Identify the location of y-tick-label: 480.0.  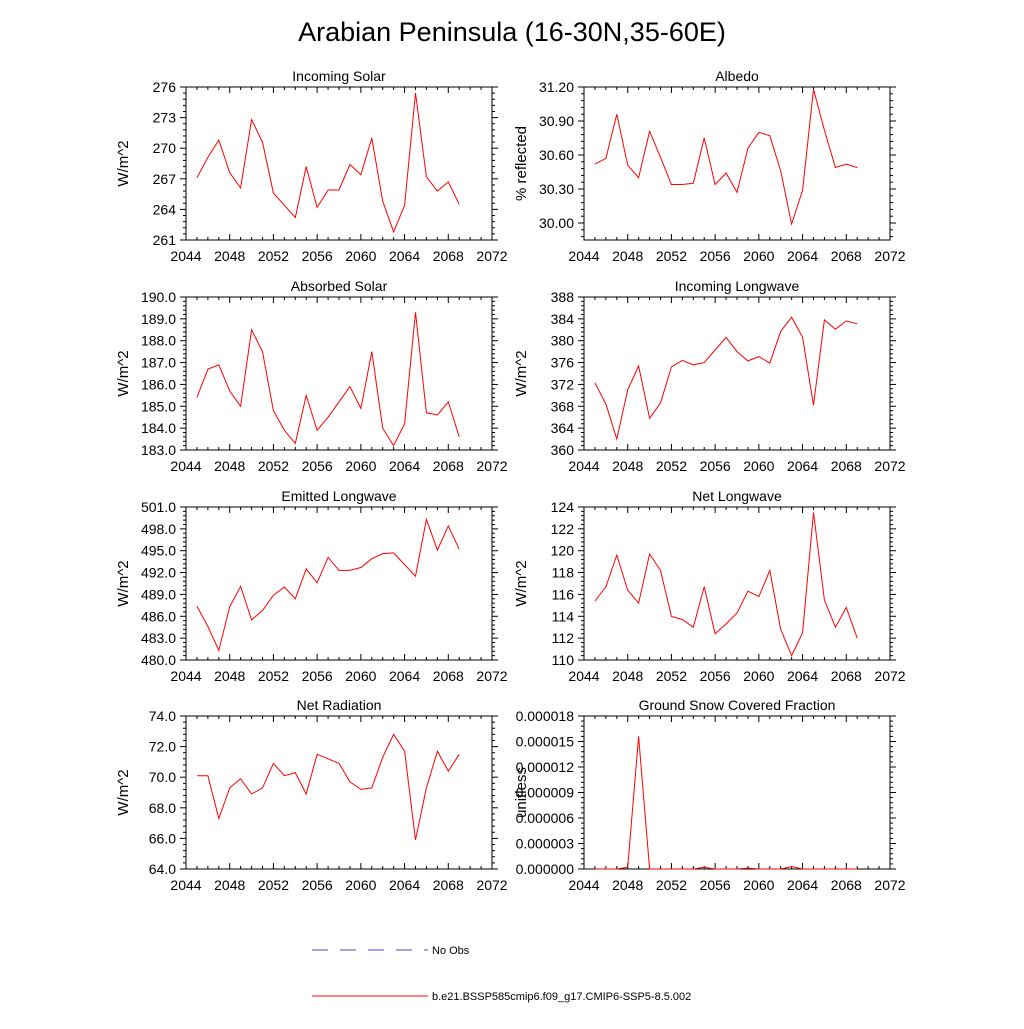
(158, 660).